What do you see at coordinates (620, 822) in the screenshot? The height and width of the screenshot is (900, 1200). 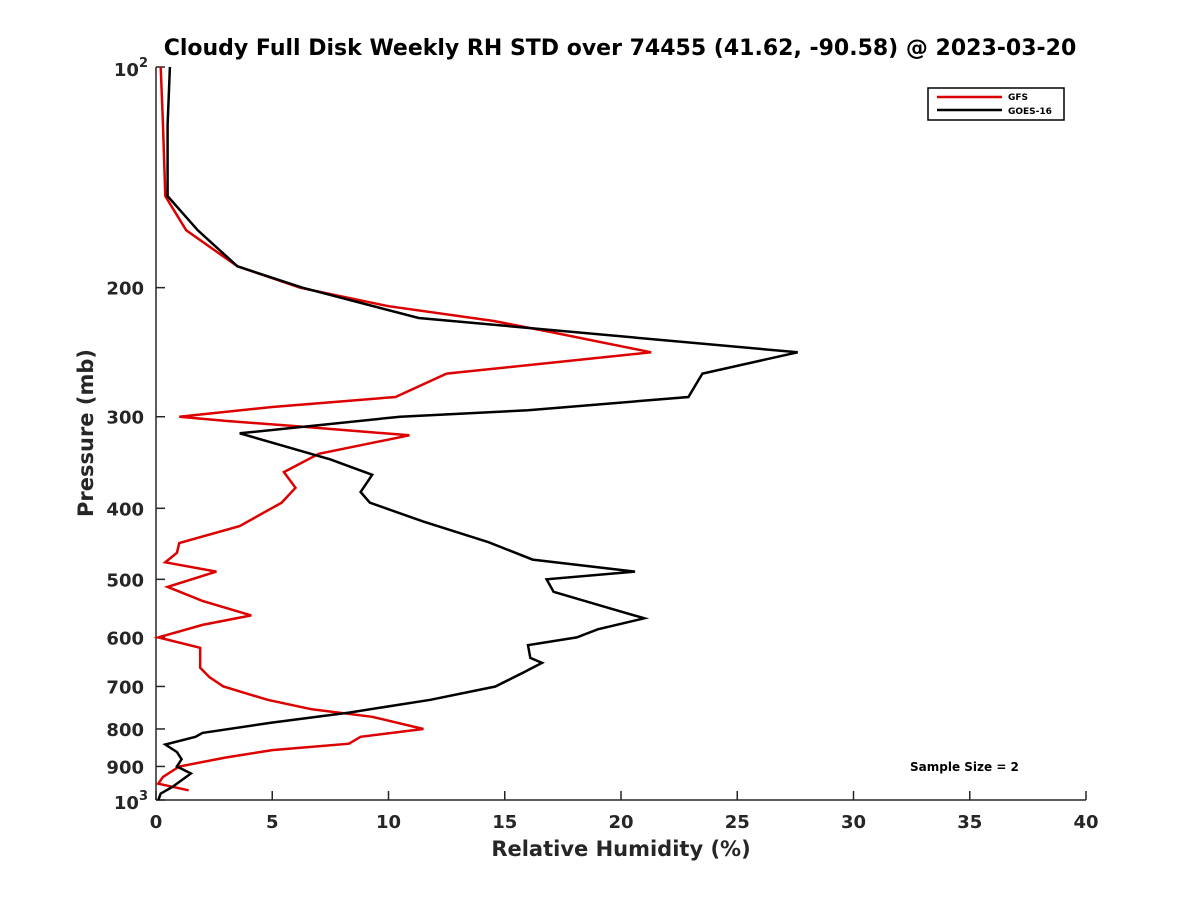 I see `x-tick-label: 20` at bounding box center [620, 822].